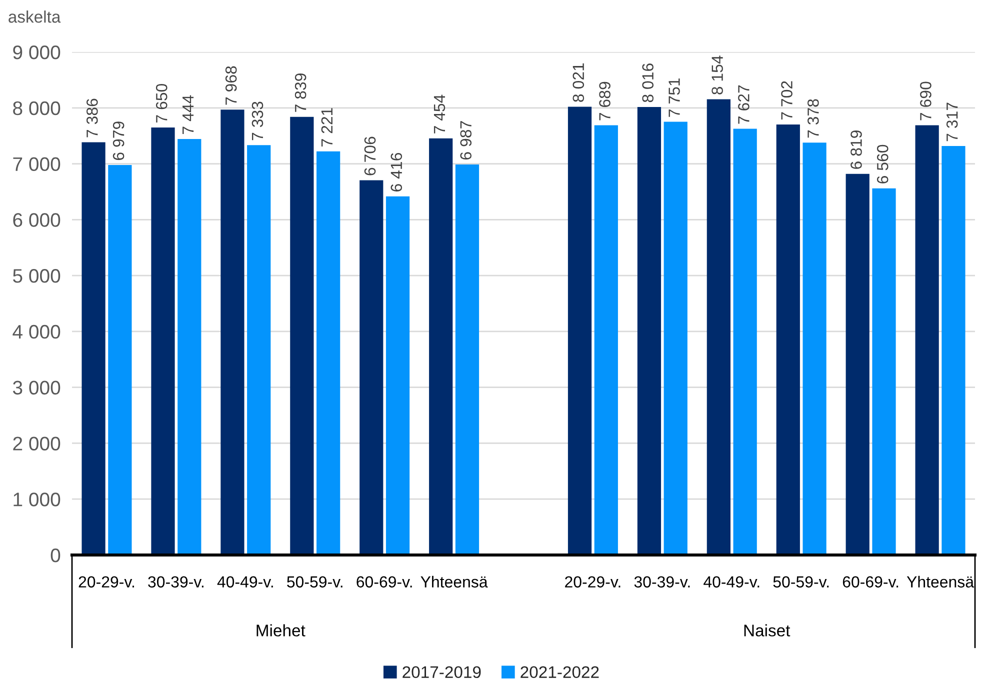 The height and width of the screenshot is (693, 983). What do you see at coordinates (882, 164) in the screenshot?
I see `data-label: 6 560` at bounding box center [882, 164].